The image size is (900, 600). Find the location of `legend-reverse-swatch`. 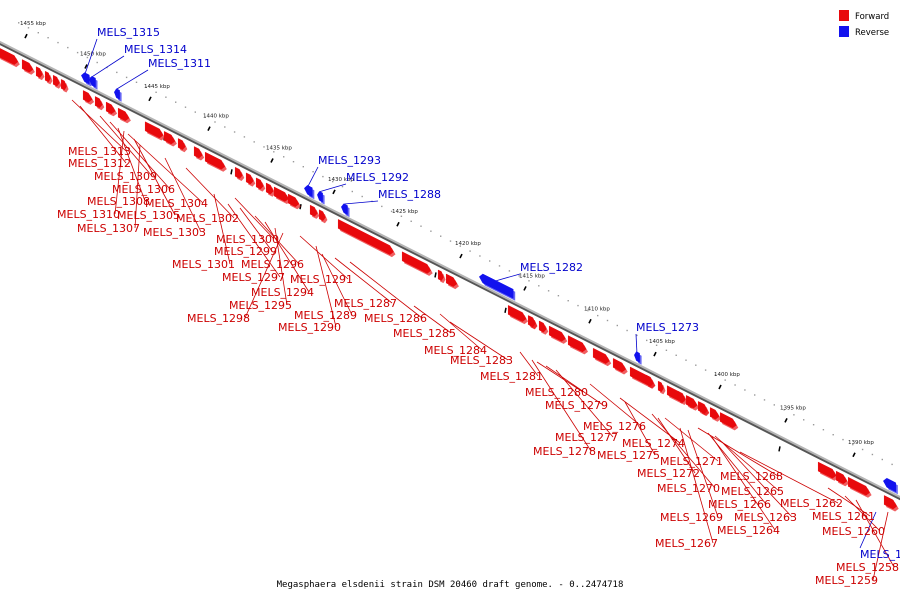

legend-reverse-swatch is located at coordinates (844, 31).